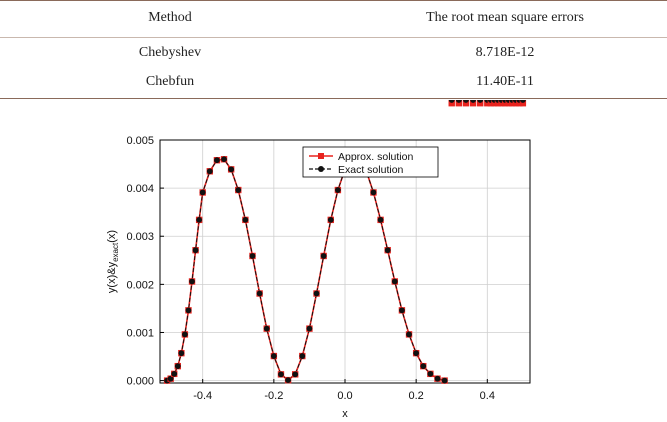 This screenshot has height=422, width=667. I want to click on x-tick-label: -0.2, so click(273, 396).